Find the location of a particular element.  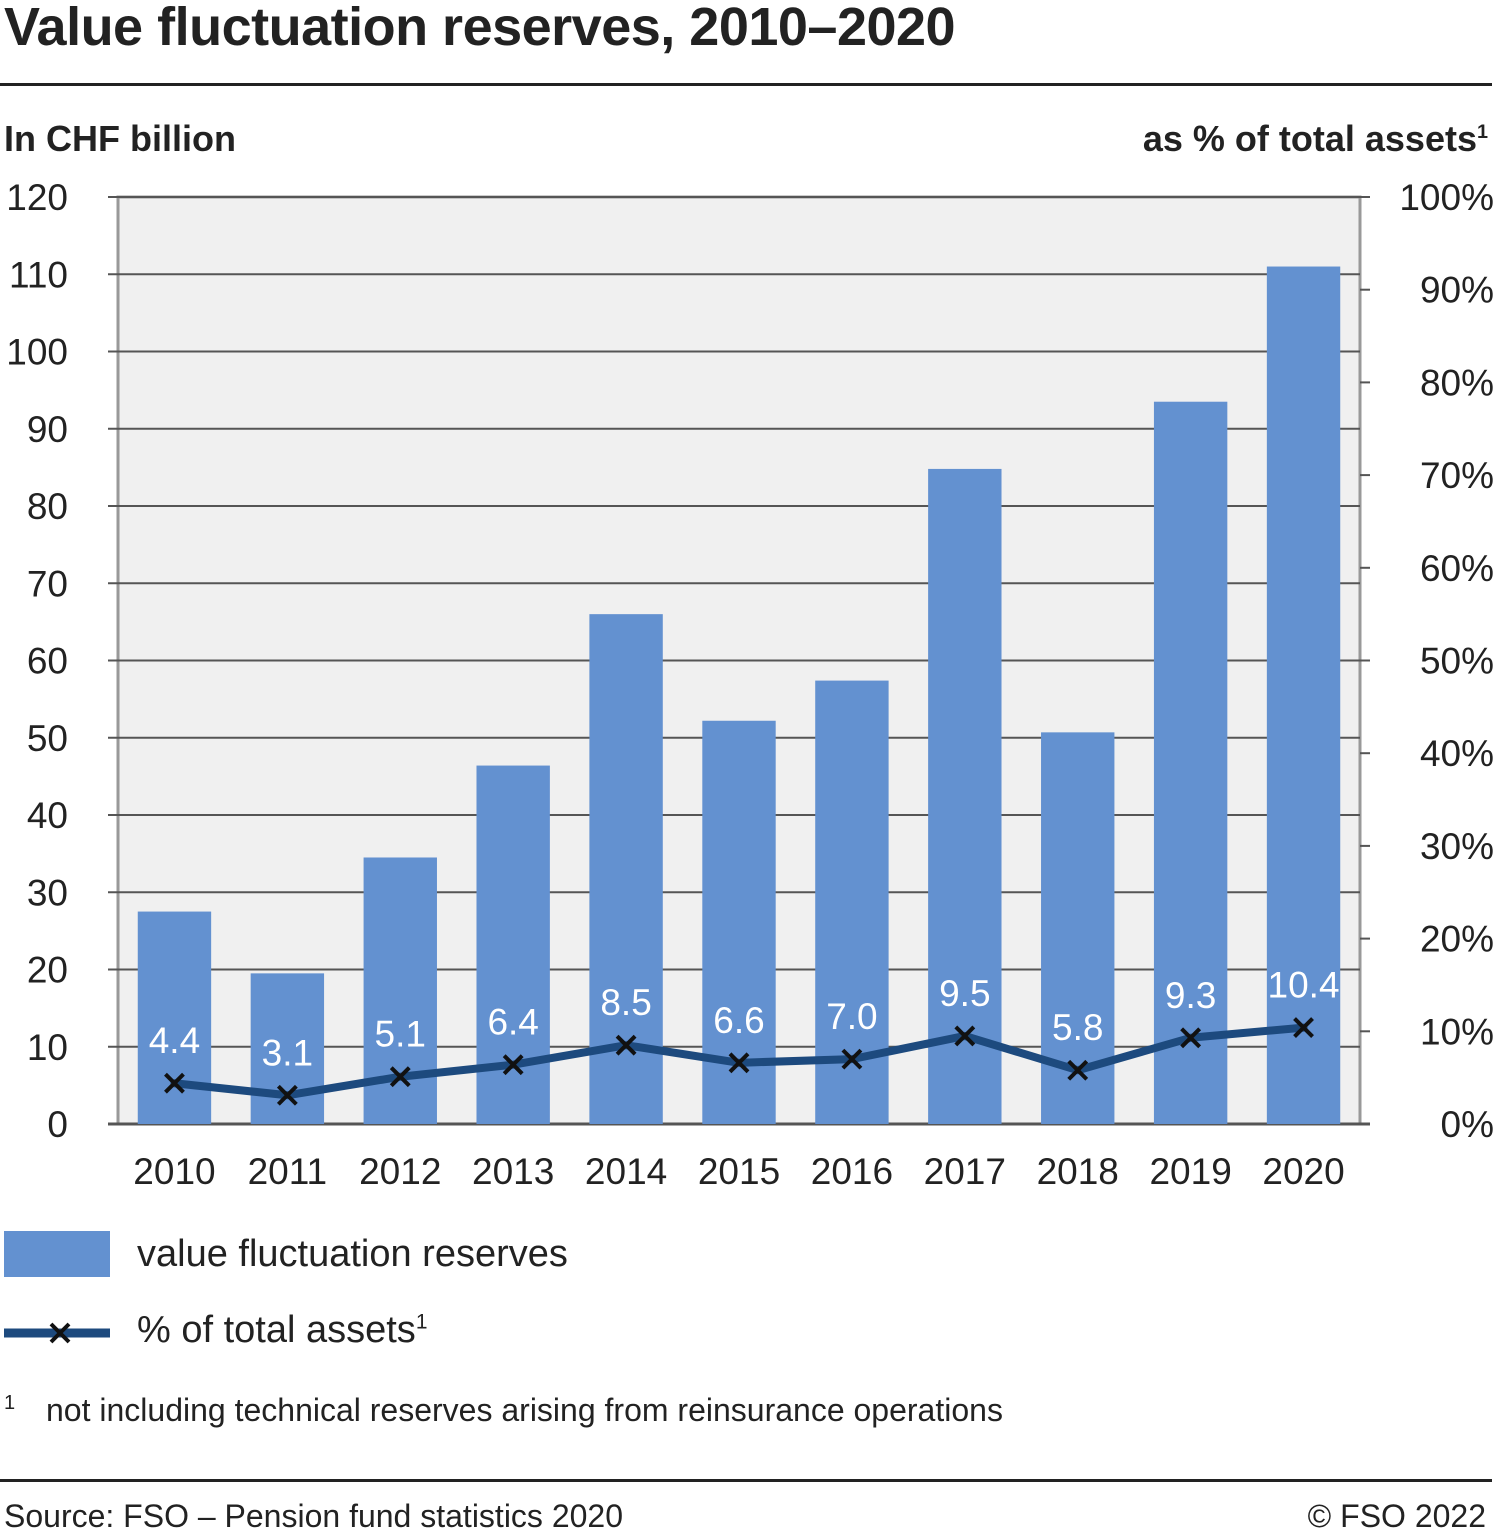

data-label-2015: 6.6 is located at coordinates (738, 1020).